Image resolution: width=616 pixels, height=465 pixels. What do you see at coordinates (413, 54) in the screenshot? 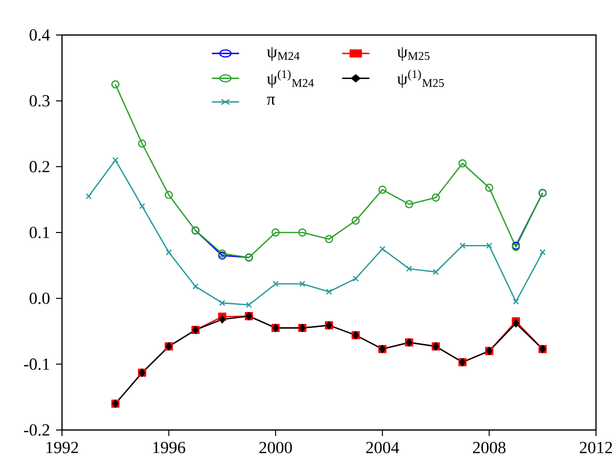
I see `legend-label: ψ$_{M25}$` at bounding box center [413, 54].